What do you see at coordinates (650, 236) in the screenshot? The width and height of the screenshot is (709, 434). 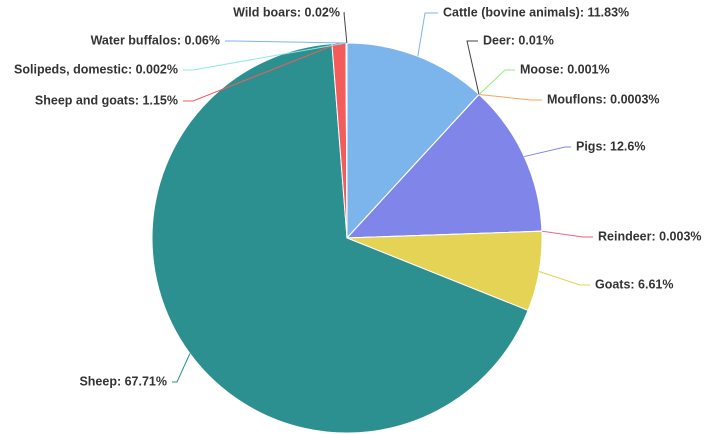 I see `label-reindeer: Reindeer: 0.003%` at bounding box center [650, 236].